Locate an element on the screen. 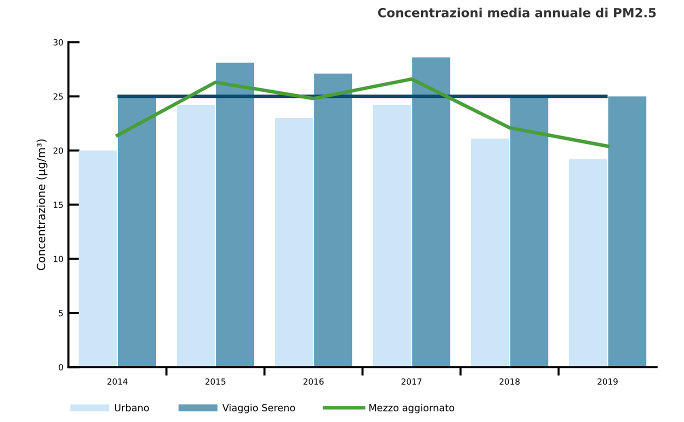 This screenshot has width=684, height=422. x-tick-label: 2019 is located at coordinates (608, 381).